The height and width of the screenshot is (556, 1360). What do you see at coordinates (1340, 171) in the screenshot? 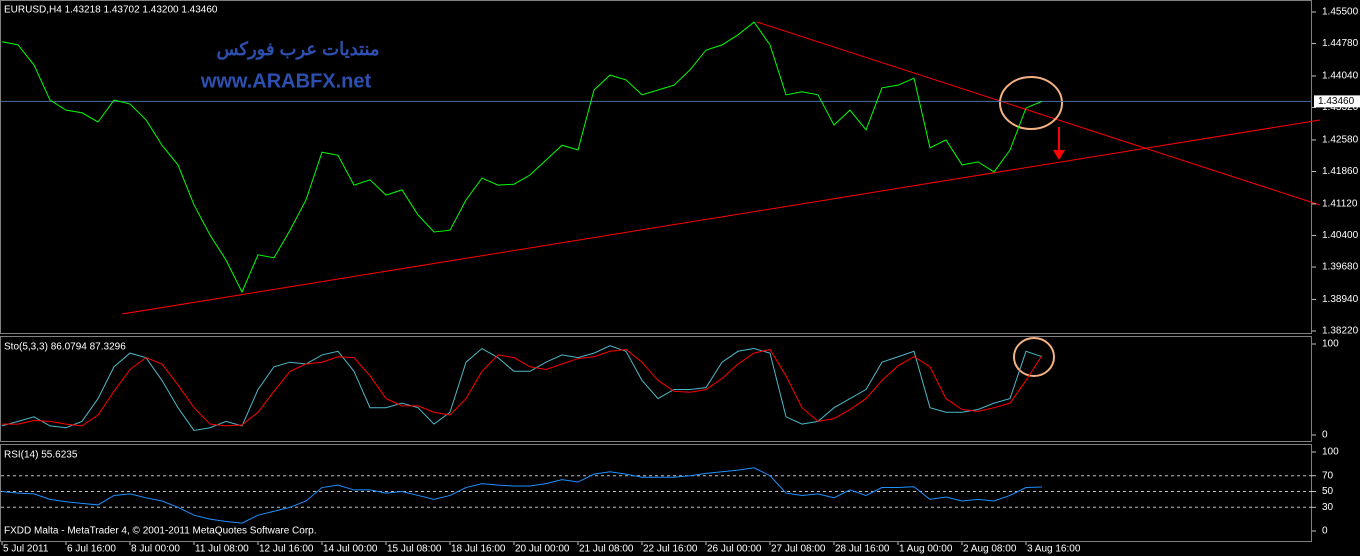
I see `y-tick-label: 1.41860` at bounding box center [1340, 171].